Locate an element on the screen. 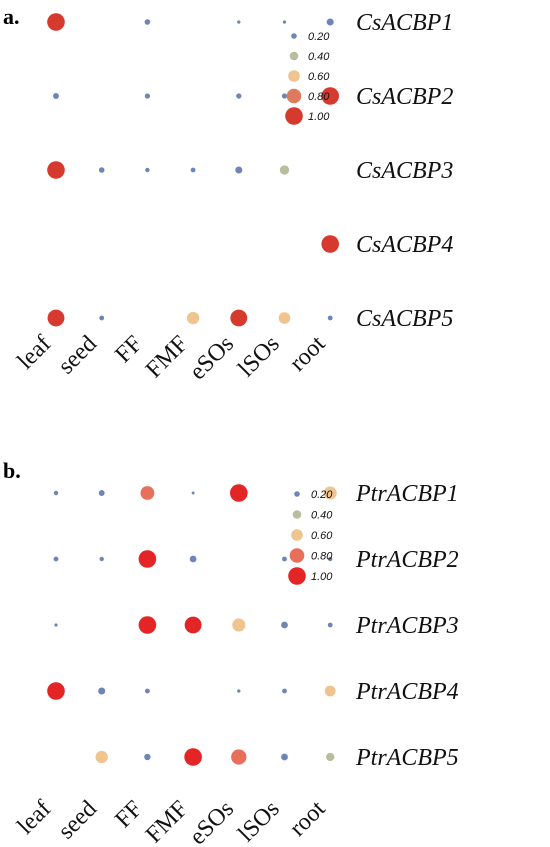 The width and height of the screenshot is (550, 847). gene-label: CsACBP3 is located at coordinates (404, 171).